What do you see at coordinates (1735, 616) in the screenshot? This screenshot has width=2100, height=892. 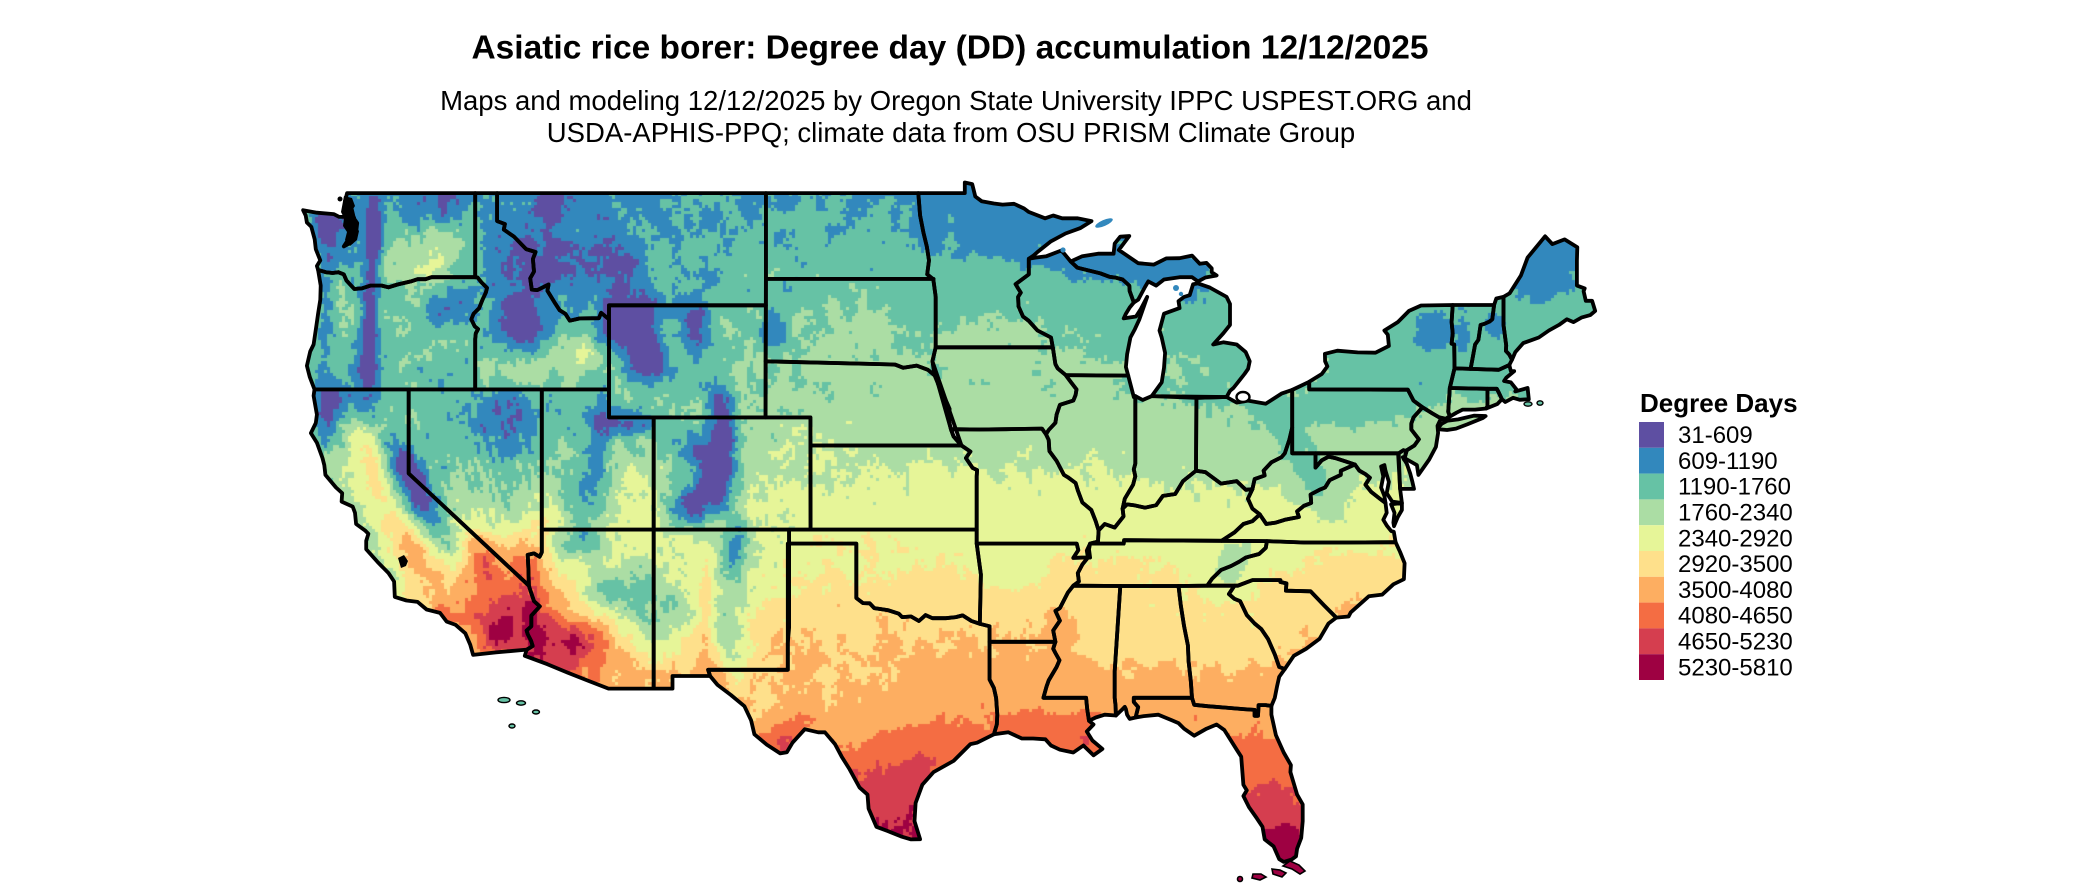 I see `svg-text: 4080-4650` at bounding box center [1735, 616].